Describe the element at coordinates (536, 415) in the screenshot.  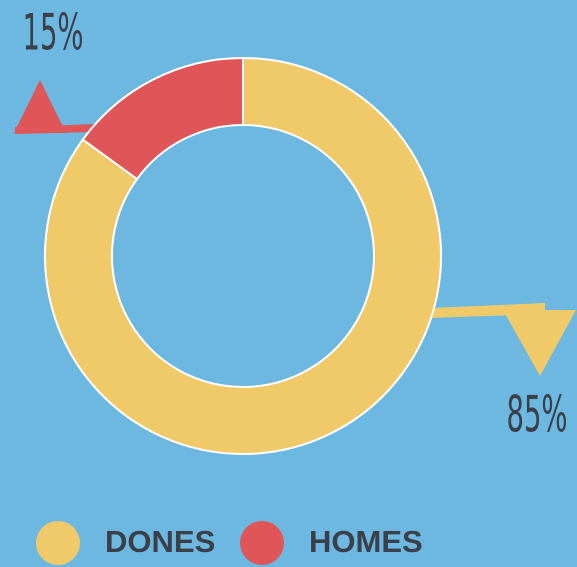
I see `value-label: 85%` at that location.